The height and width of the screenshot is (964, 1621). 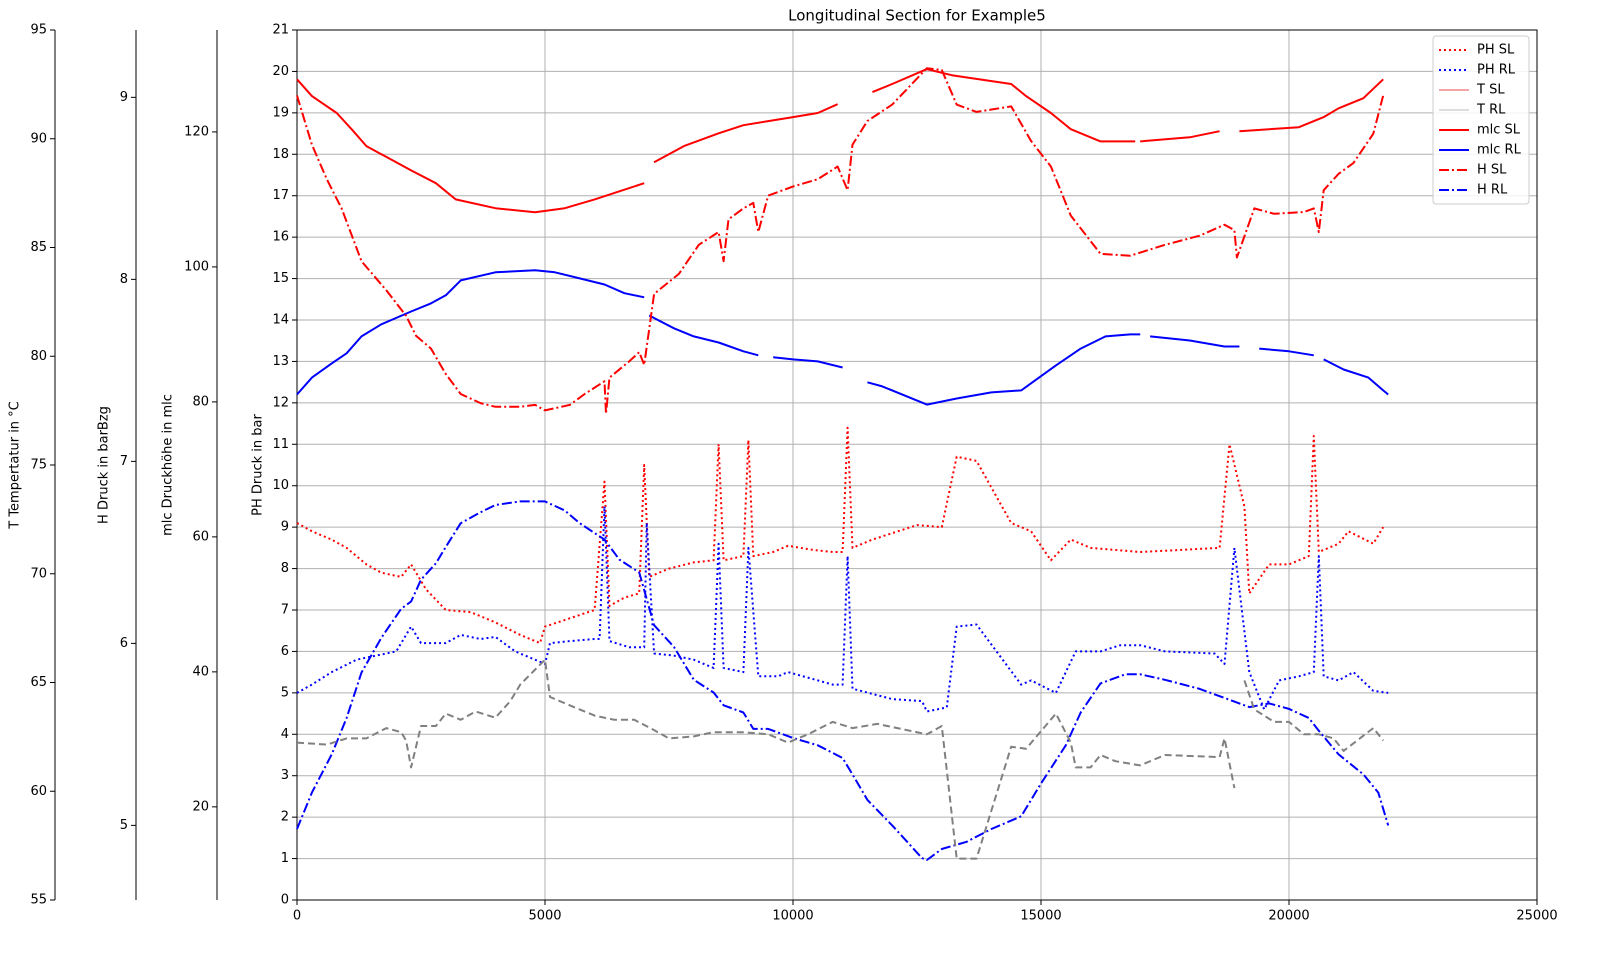 What do you see at coordinates (1536, 916) in the screenshot?
I see `x-tick-label: 25000` at bounding box center [1536, 916].